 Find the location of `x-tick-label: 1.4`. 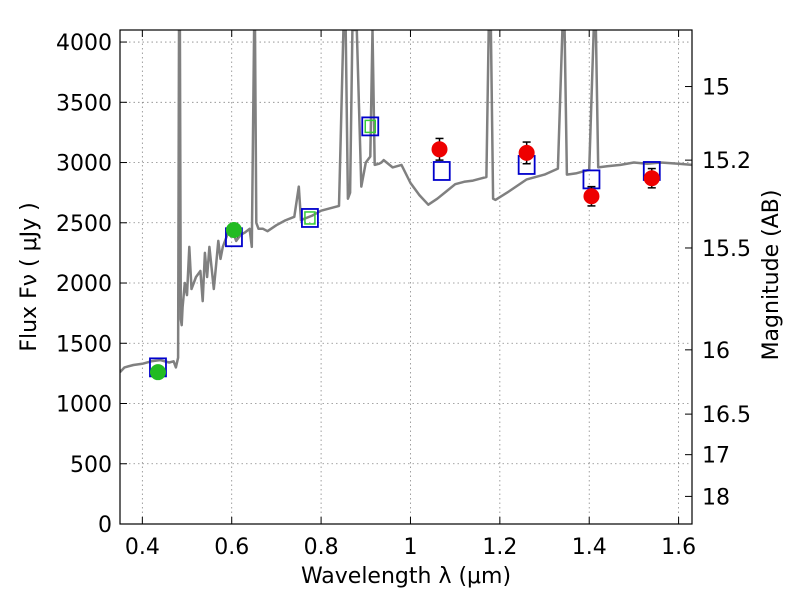

x-tick-label: 1.4 is located at coordinates (589, 547).